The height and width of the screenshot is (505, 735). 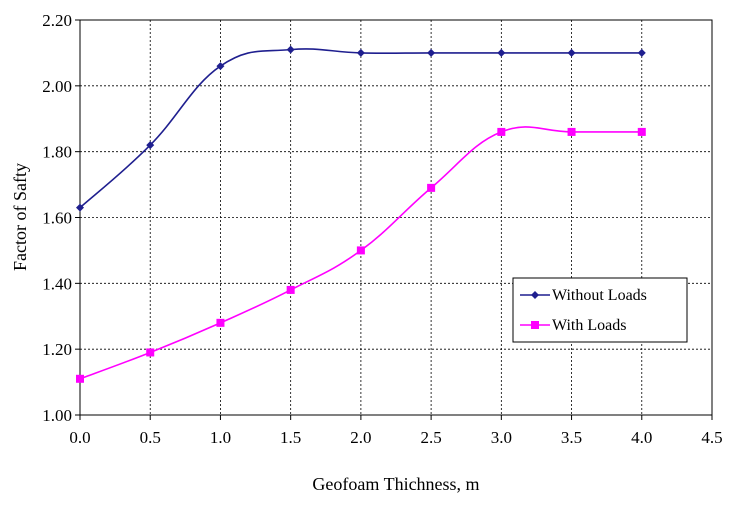 What do you see at coordinates (220, 437) in the screenshot?
I see `x-tick-label: 1.0` at bounding box center [220, 437].